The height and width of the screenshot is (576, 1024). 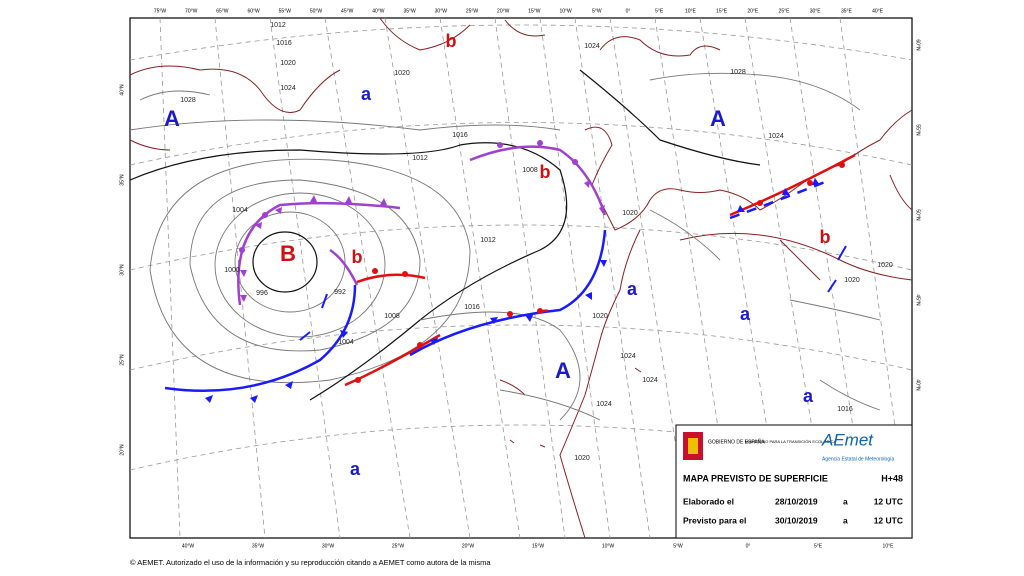 What do you see at coordinates (785, 11) in the screenshot?
I see `lon-label: 25°E` at bounding box center [785, 11].